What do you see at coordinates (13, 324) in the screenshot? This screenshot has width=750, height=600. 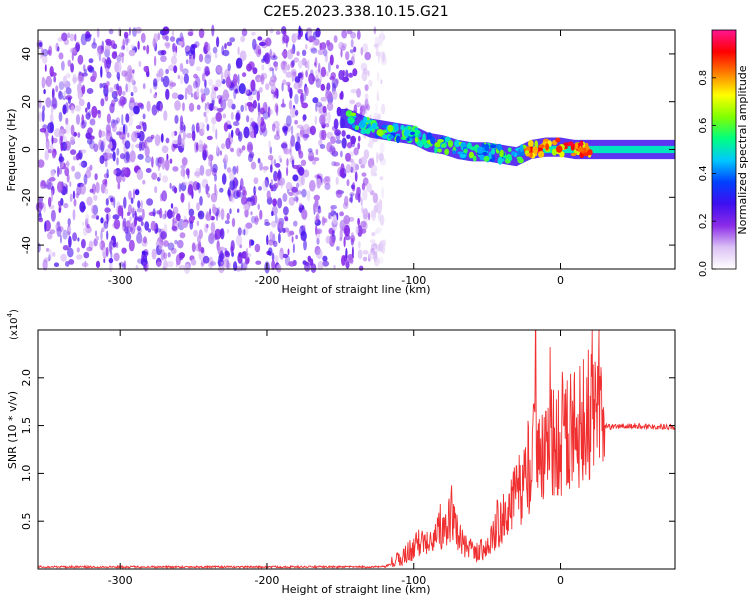 I see `snr-y-multiplier: (x104)` at bounding box center [13, 324].